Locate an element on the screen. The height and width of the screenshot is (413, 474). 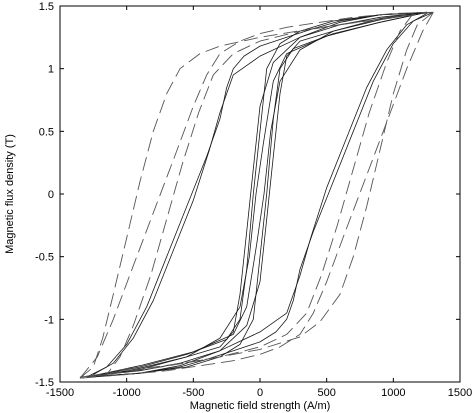
x-axis-label: Magnetic field strength (A/m) is located at coordinates (260, 406).